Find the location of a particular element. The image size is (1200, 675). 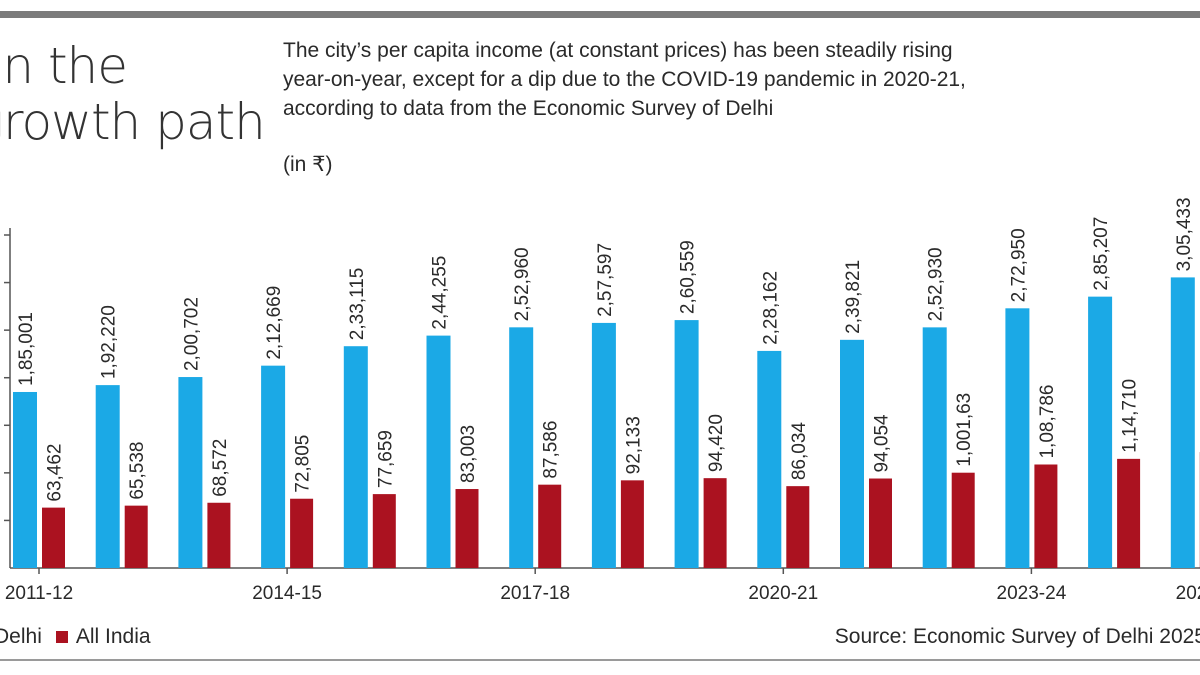

data-label-delhi: 1,92,220 is located at coordinates (109, 342).